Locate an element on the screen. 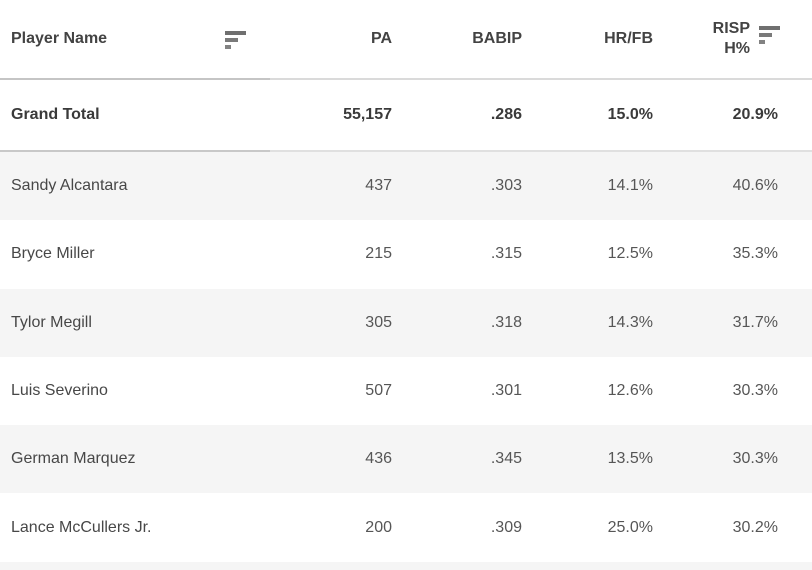 This screenshot has height=570, width=812. column-header-hrfb: HR/FB is located at coordinates (587, 40).